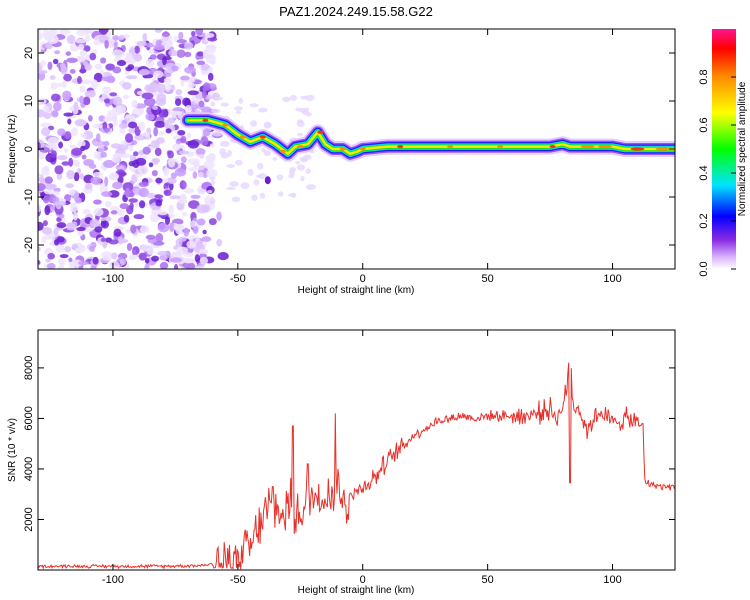  I want to click on snr-ylabel: SNR (10 * v/v), so click(12, 450).